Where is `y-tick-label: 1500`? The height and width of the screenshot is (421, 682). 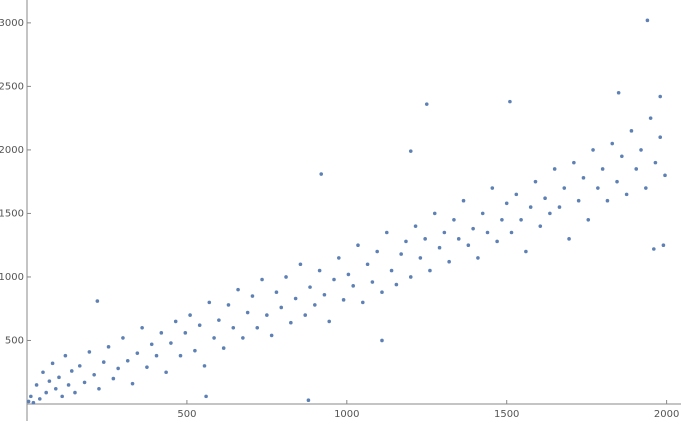
y-tick-label: 1500 is located at coordinates (12, 213).